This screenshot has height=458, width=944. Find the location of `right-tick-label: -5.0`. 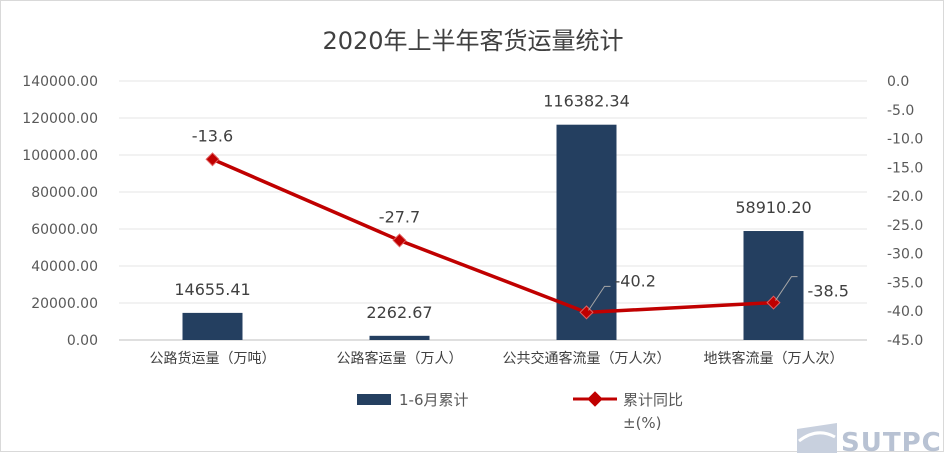

right-tick-label: -5.0 is located at coordinates (900, 111).